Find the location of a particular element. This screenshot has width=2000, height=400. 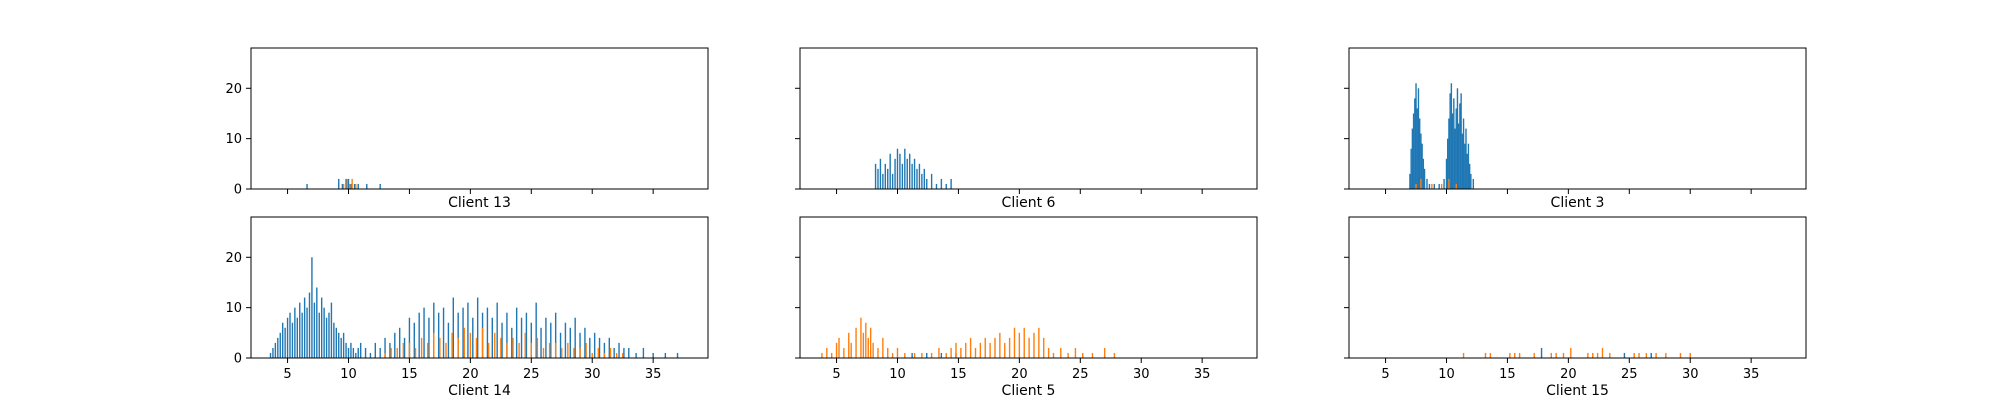

panel-label: Client 14 is located at coordinates (479, 391).